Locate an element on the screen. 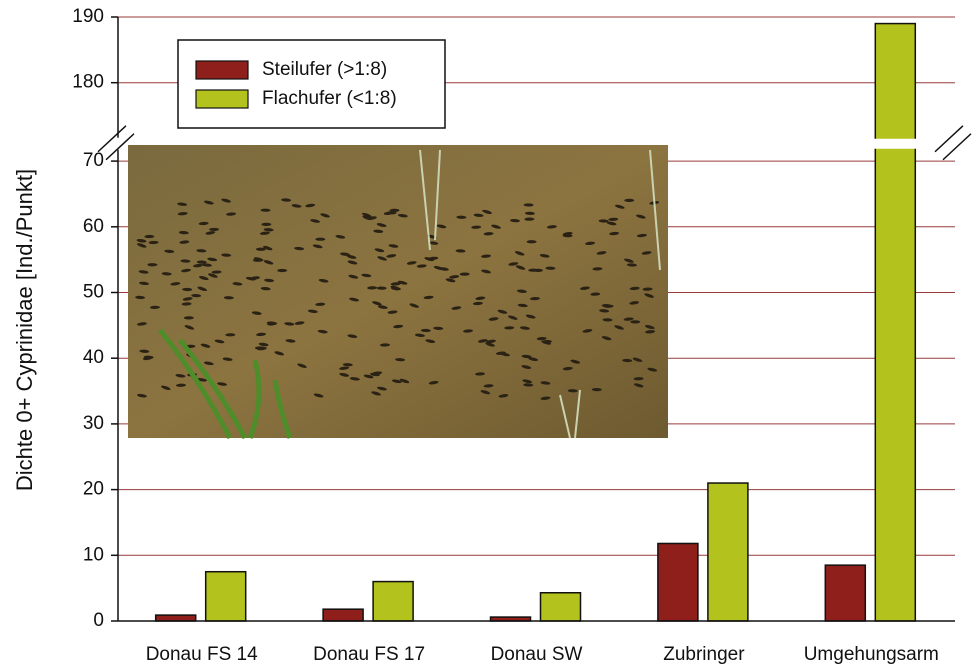 Image resolution: width=975 pixels, height=672 pixels. y-tick-label: 60 is located at coordinates (93, 226).